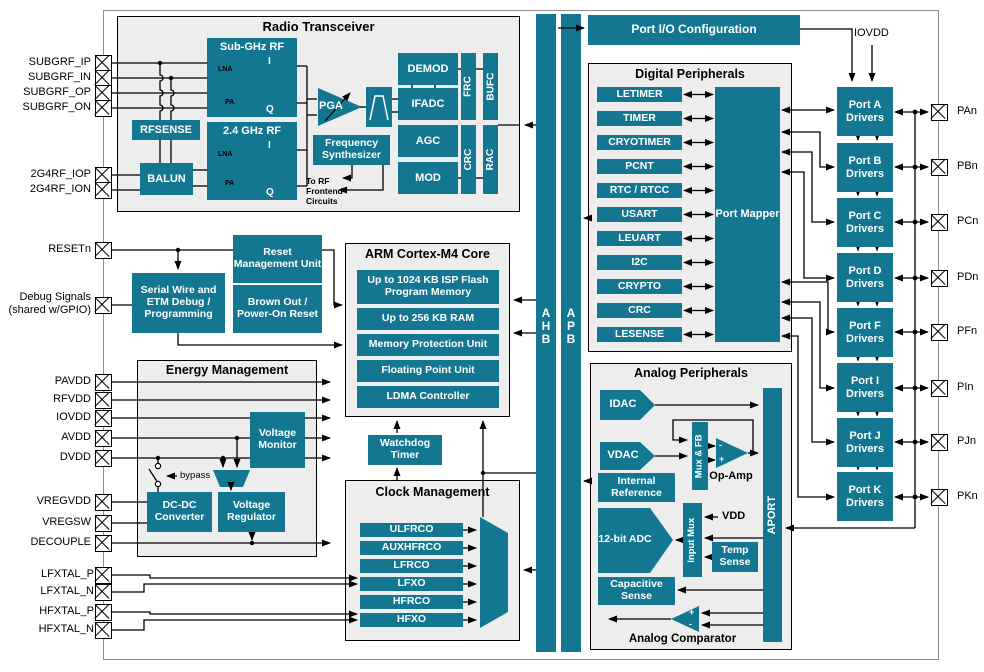 The height and width of the screenshot is (672, 984). I want to click on rac-label: RAC, so click(490, 159).